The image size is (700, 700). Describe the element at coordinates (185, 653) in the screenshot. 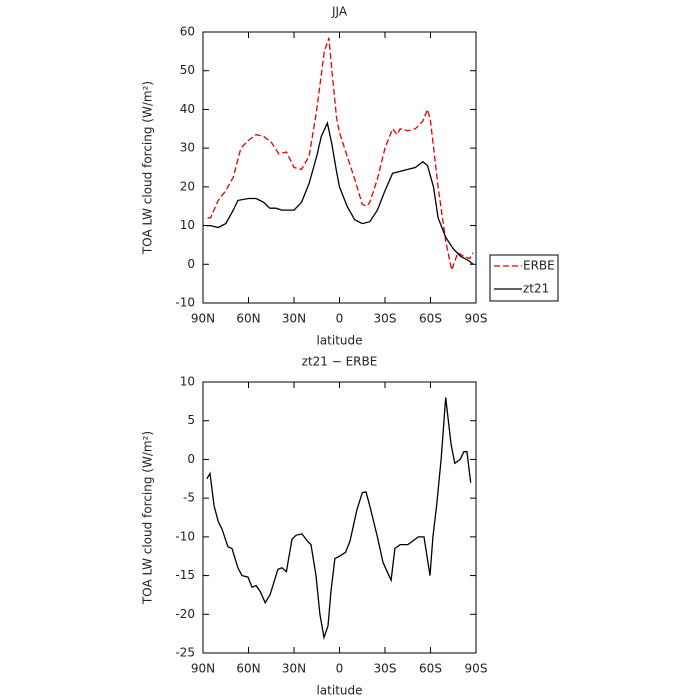

I see `y-tick-label: -25` at that location.